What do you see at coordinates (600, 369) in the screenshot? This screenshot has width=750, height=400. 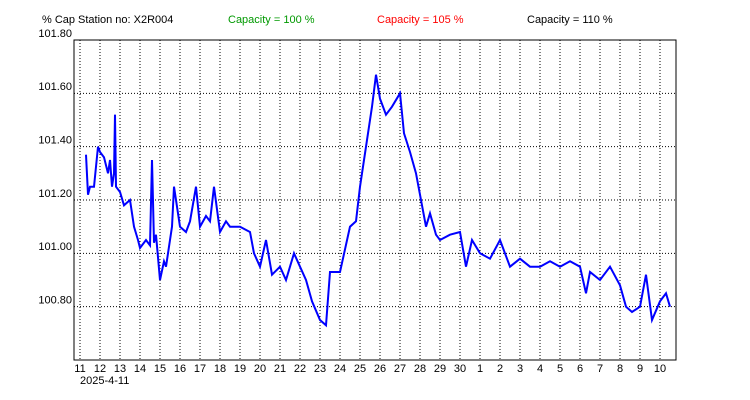 I see `x-tick-label: 7` at bounding box center [600, 369].